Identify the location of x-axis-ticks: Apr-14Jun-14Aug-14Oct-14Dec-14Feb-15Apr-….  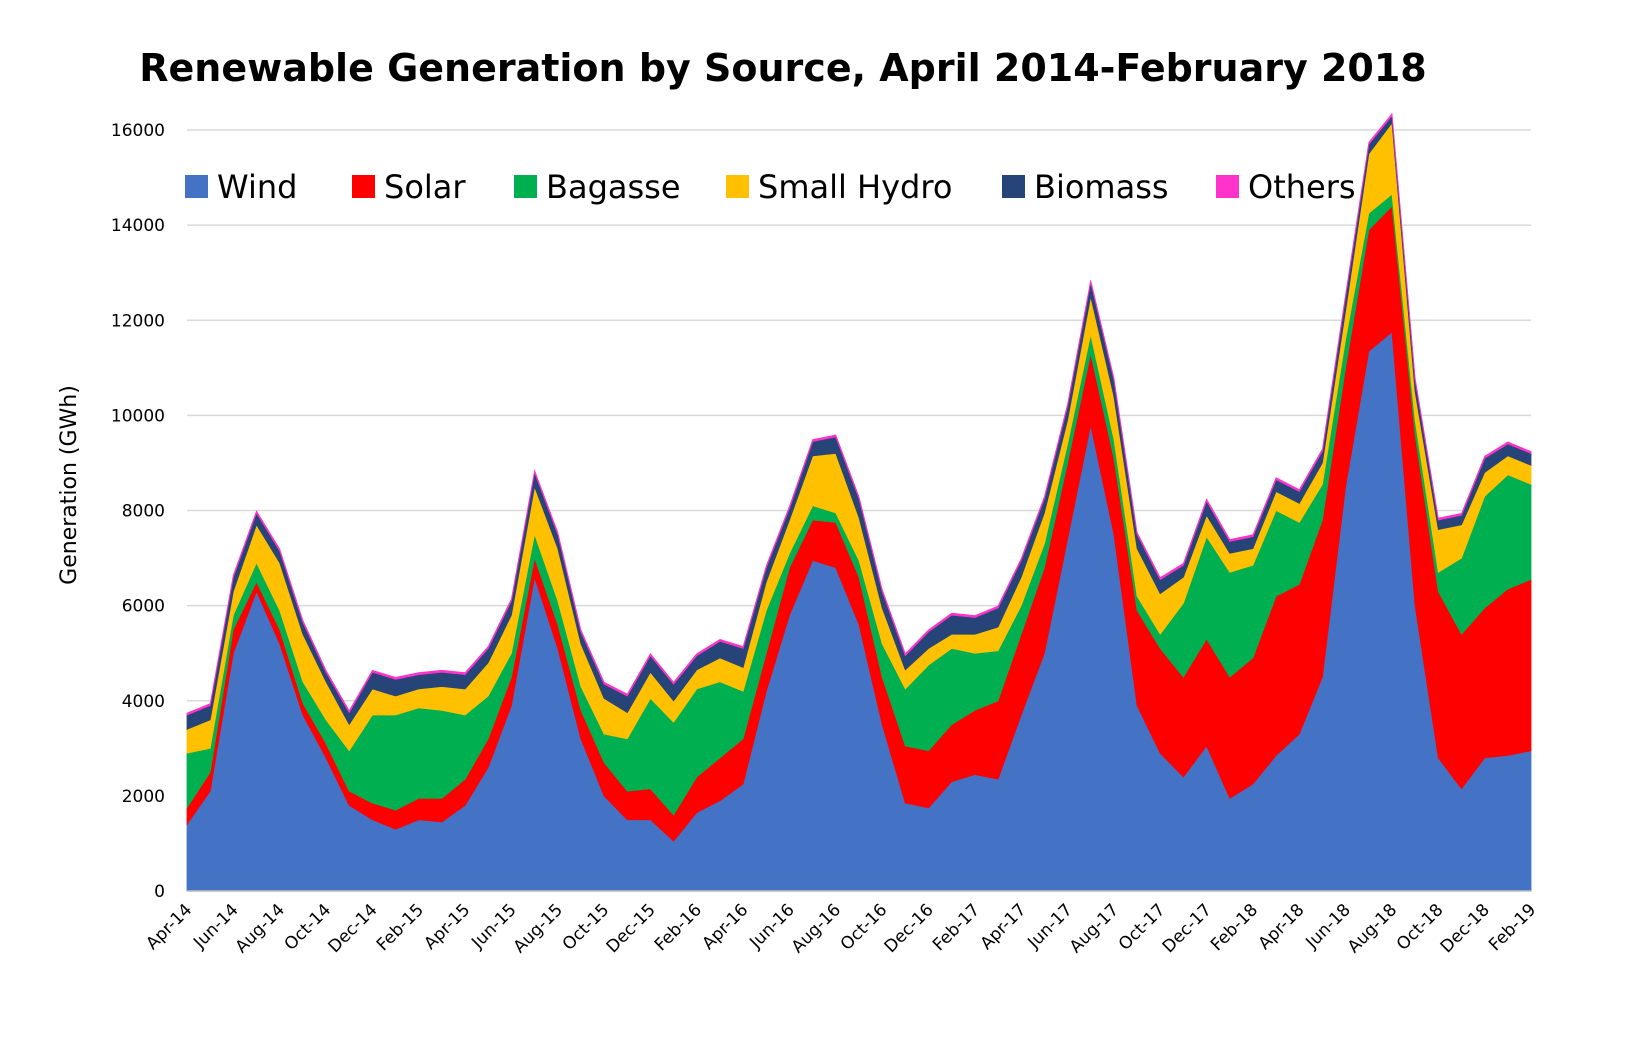
(841, 928).